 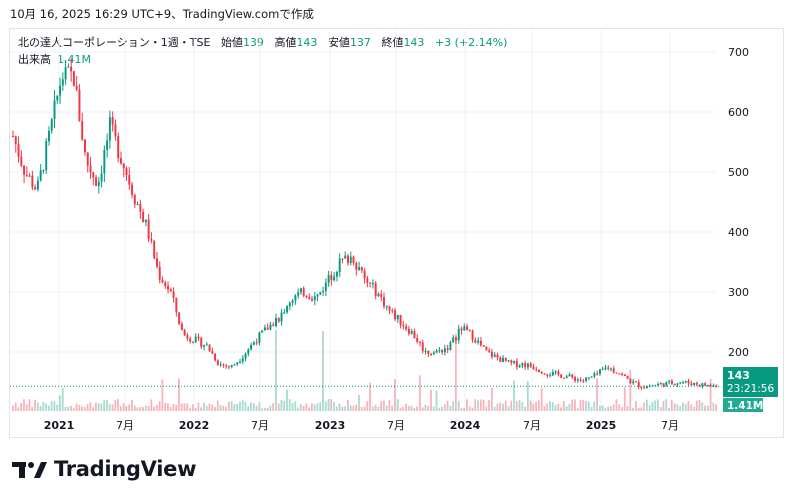 I want to click on price-tick-label: 400, so click(x=738, y=232).